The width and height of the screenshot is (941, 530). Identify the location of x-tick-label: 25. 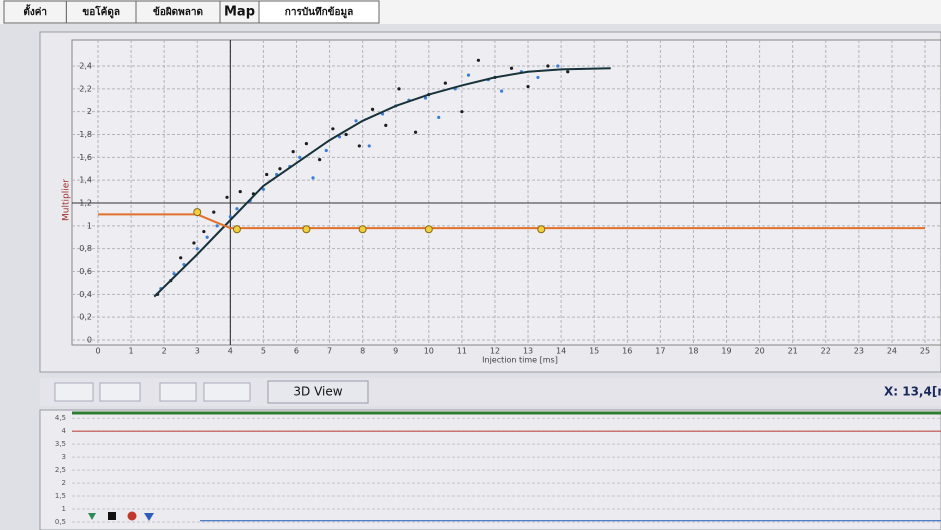
(925, 351).